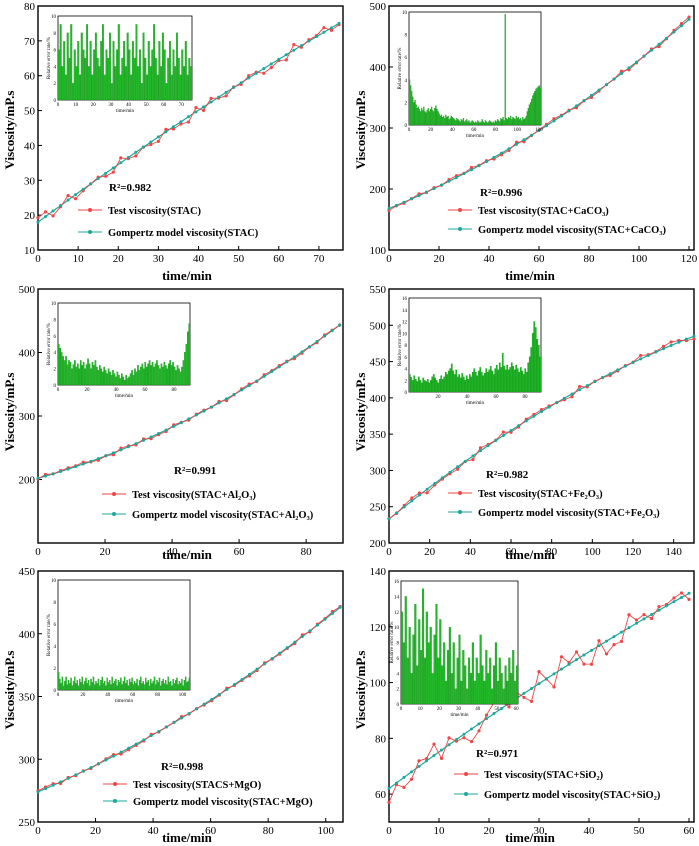  What do you see at coordinates (541, 416) in the screenshot?
I see `panel-4-frame` at bounding box center [541, 416].